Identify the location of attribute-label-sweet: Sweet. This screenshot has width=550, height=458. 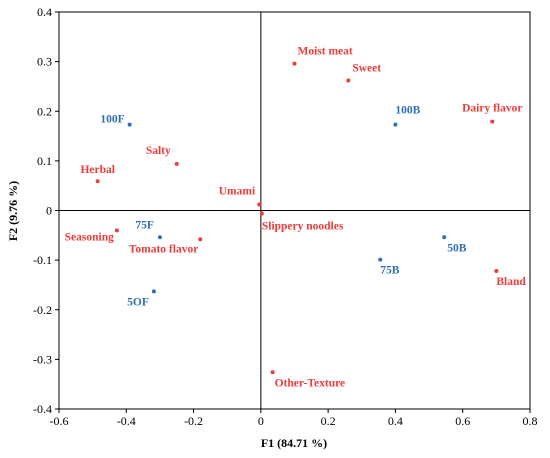
(366, 68).